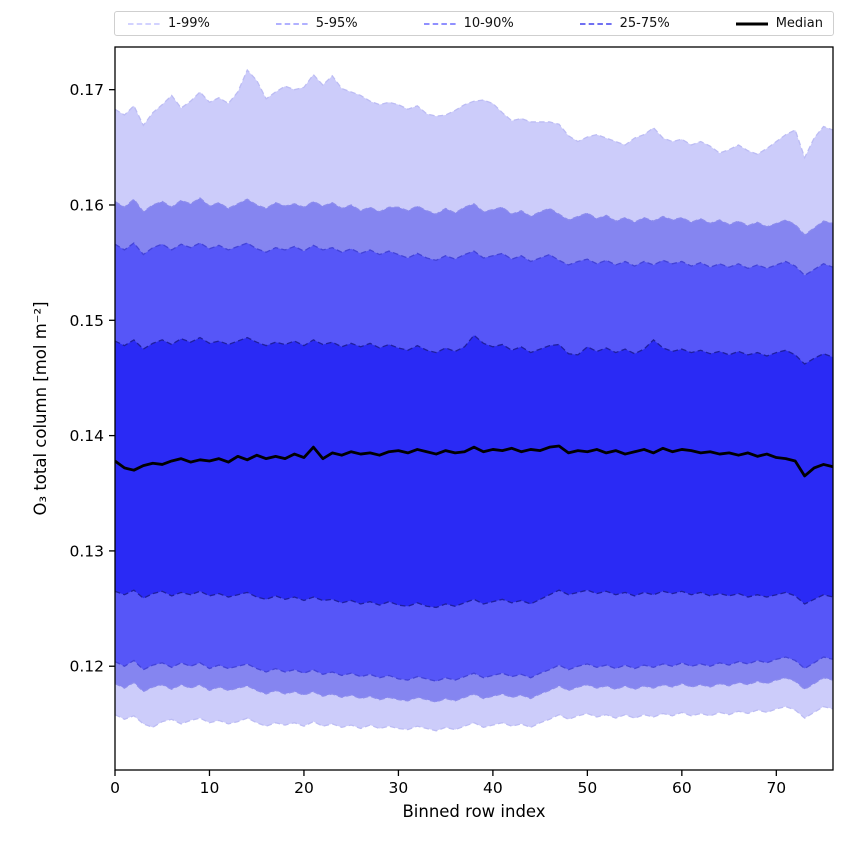  I want to click on x-axis-label: Binned row index, so click(473, 811).